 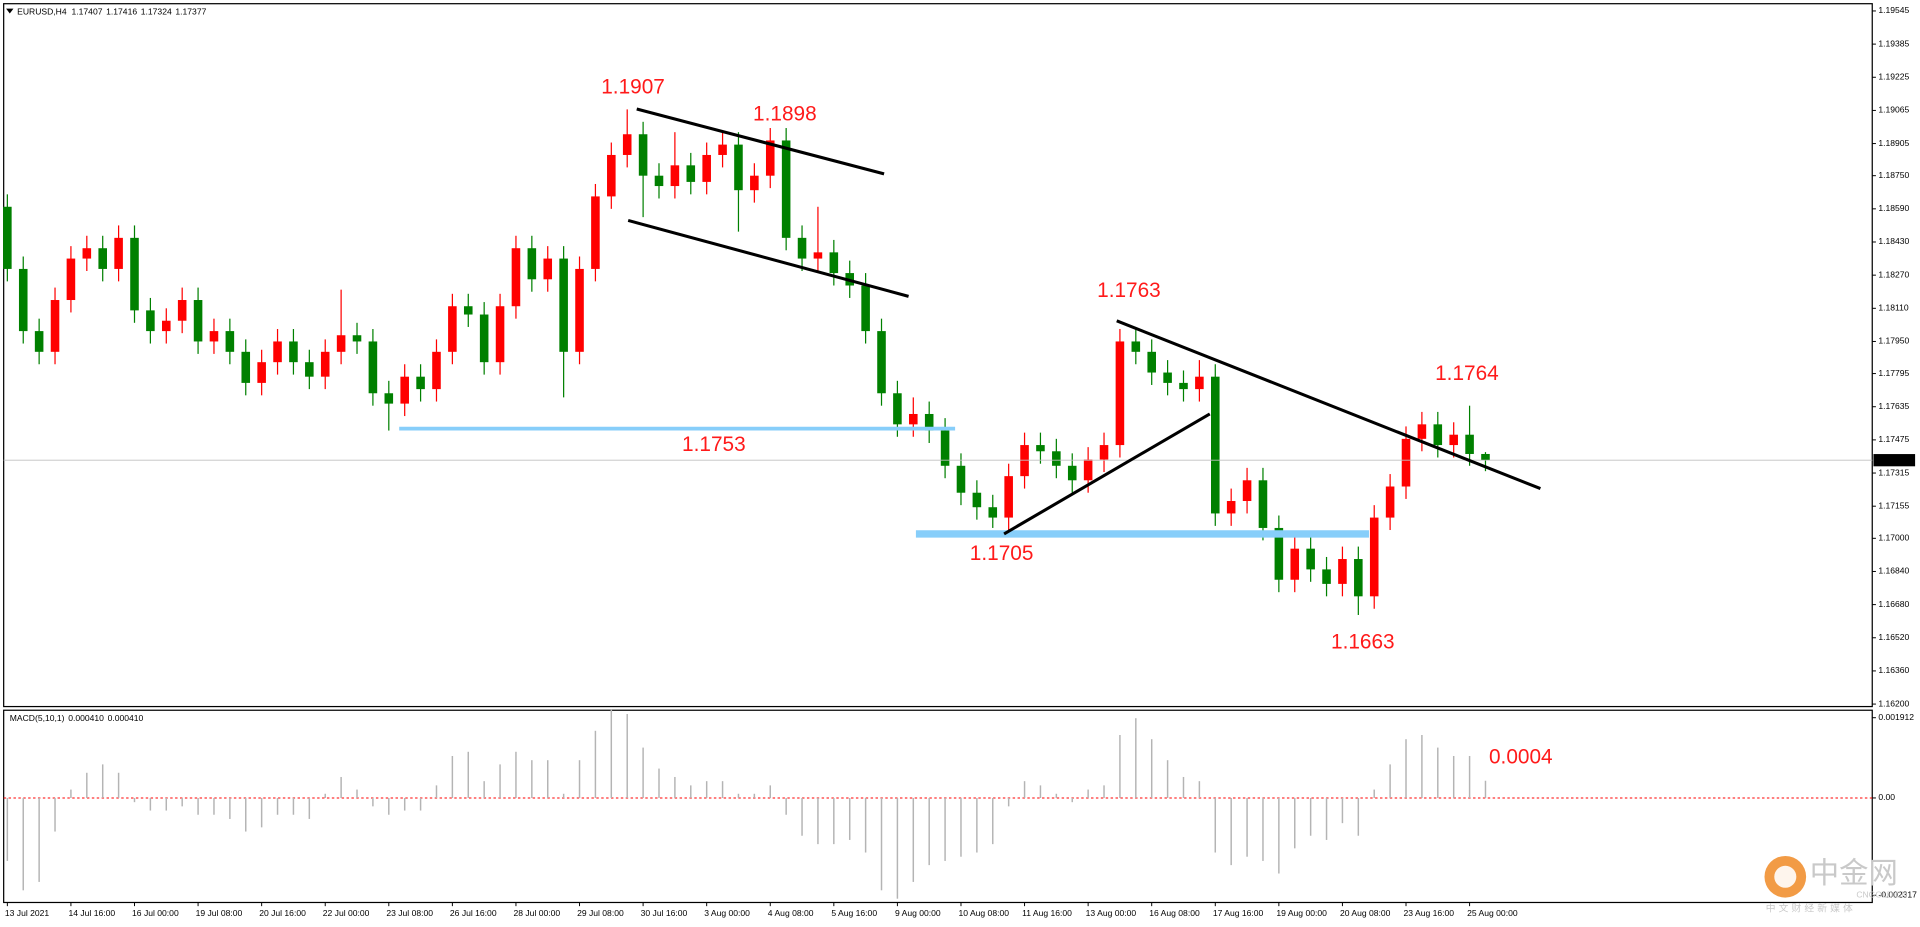 I want to click on x-tick-label: 5 Aug 16:00, so click(x=854, y=913).